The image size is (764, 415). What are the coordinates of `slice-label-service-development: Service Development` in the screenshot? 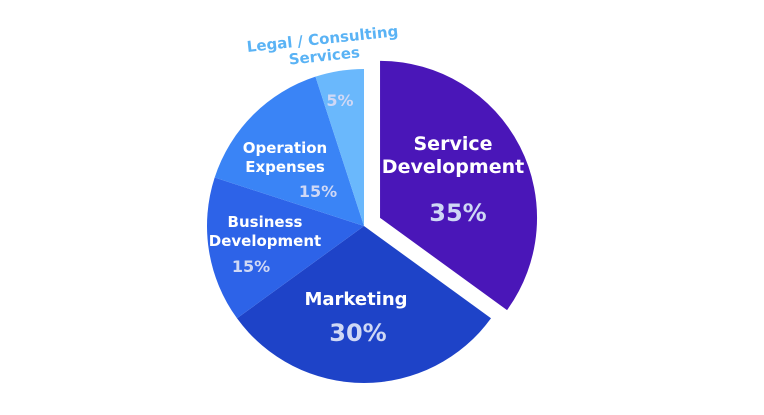 It's located at (453, 155).